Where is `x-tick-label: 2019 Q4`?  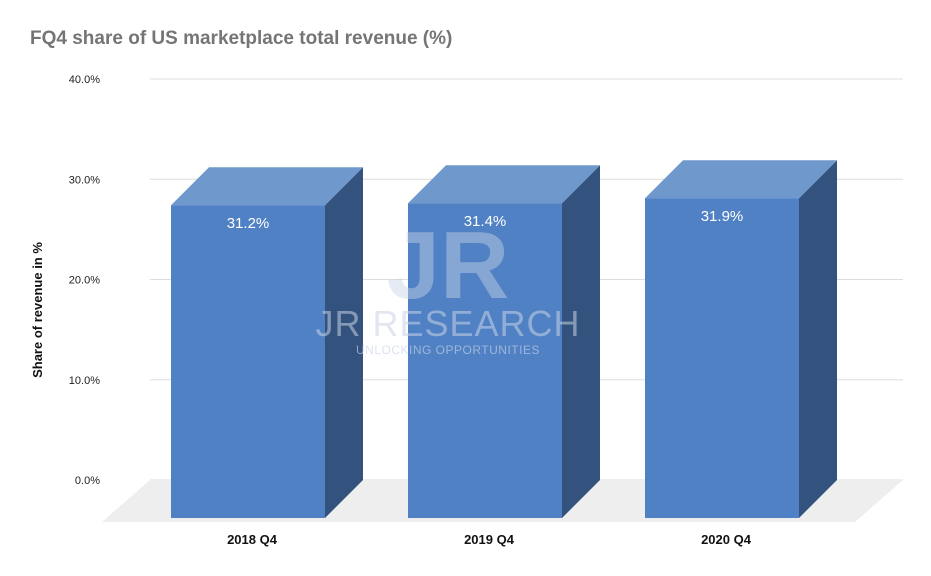 x-tick-label: 2019 Q4 is located at coordinates (489, 539).